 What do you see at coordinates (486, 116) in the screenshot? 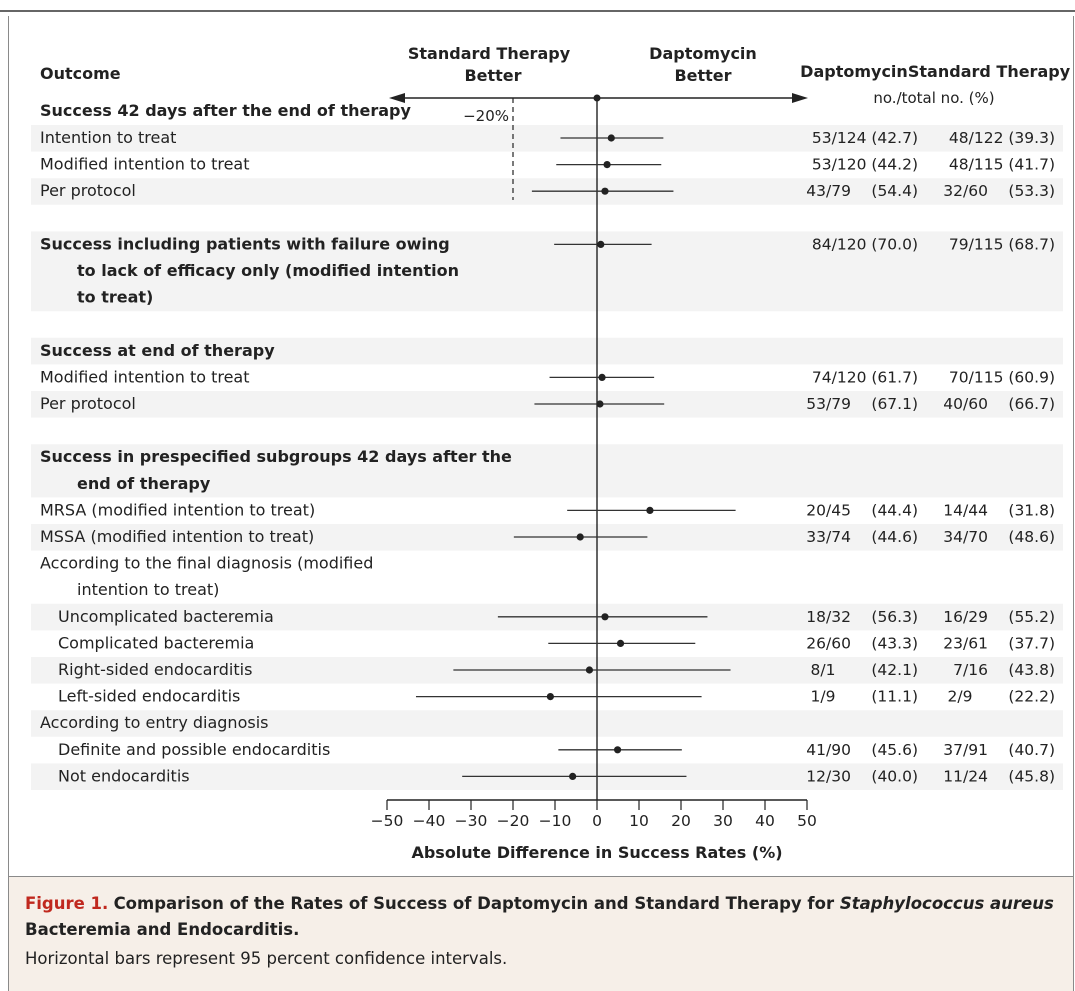
I see `reference-label: −20%` at bounding box center [486, 116].